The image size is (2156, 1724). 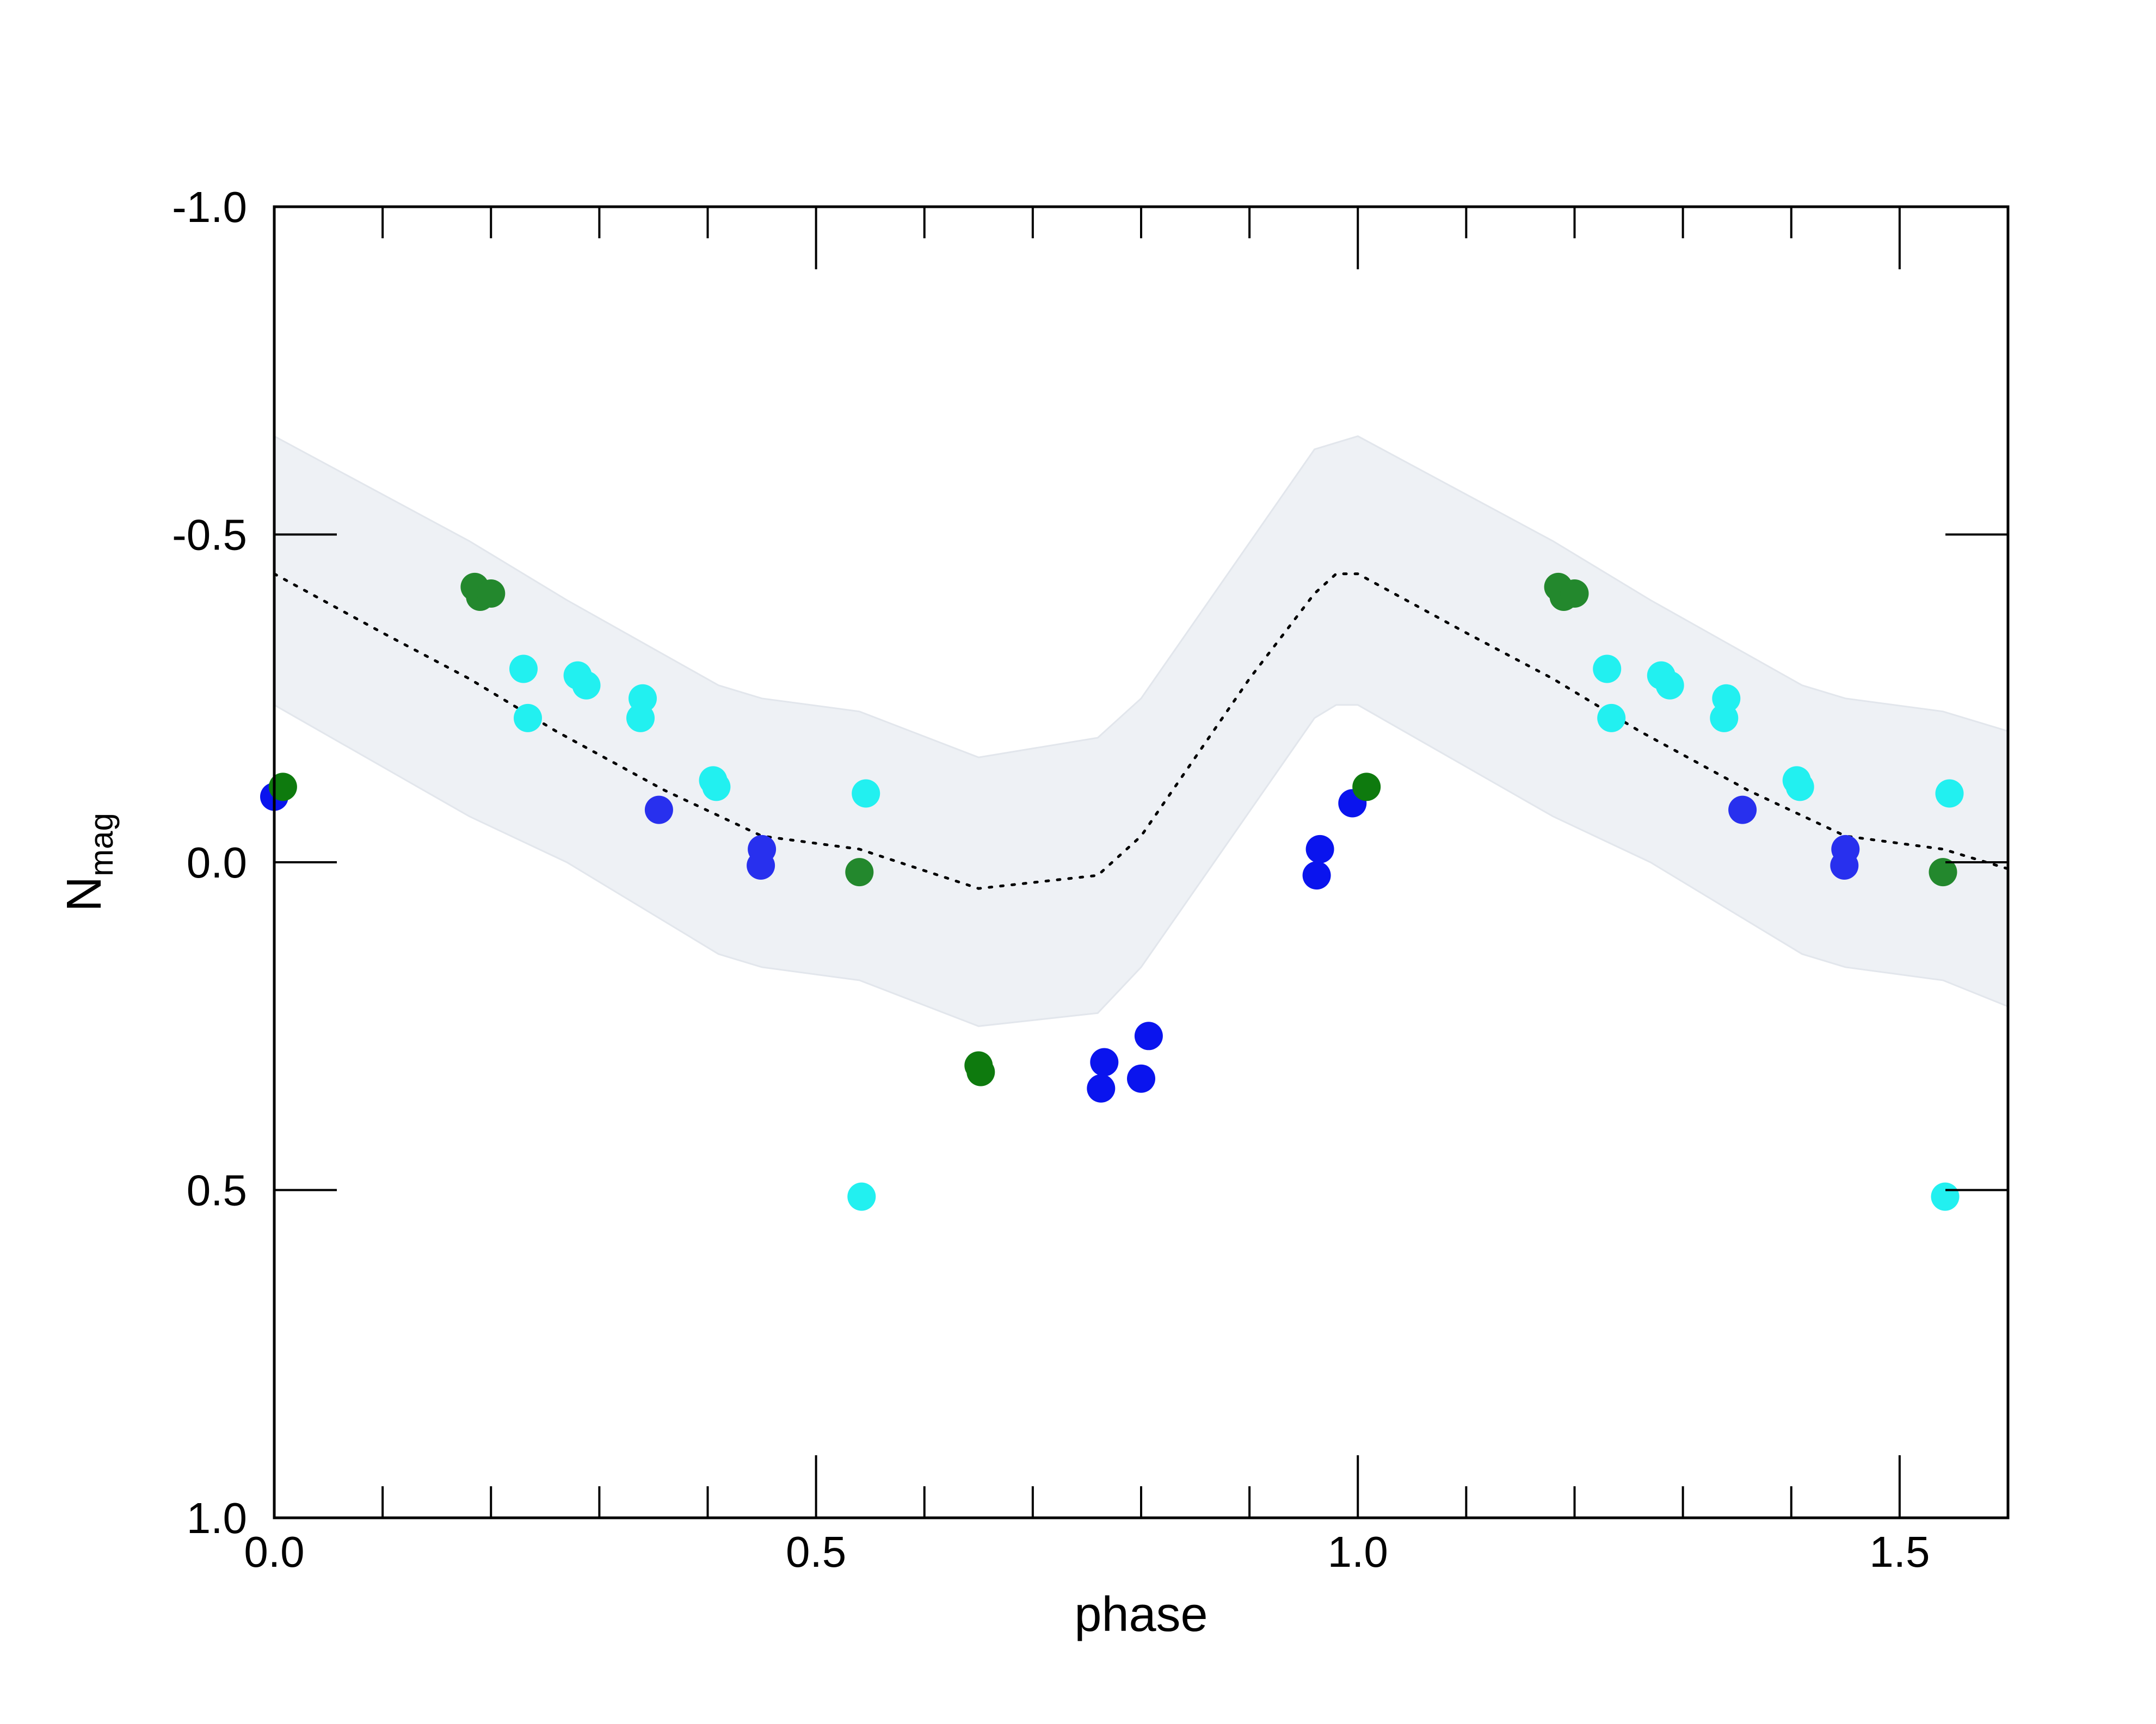 I want to click on x-tick-label: 1.5, so click(x=1899, y=1552).